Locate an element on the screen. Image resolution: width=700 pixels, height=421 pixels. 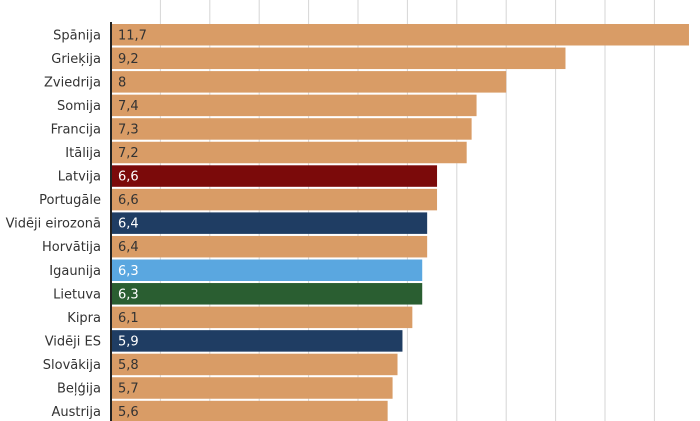
category-label: Portugāle is located at coordinates (70, 200).